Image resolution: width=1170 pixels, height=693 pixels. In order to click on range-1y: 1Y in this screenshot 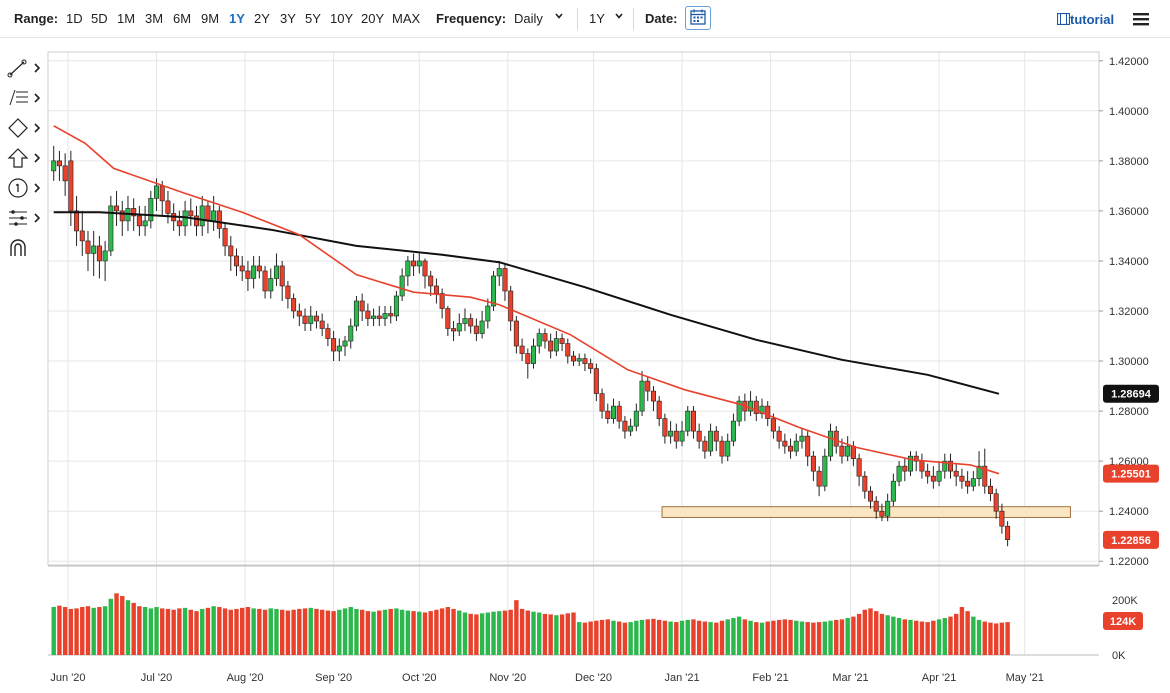, I will do `click(237, 18)`.